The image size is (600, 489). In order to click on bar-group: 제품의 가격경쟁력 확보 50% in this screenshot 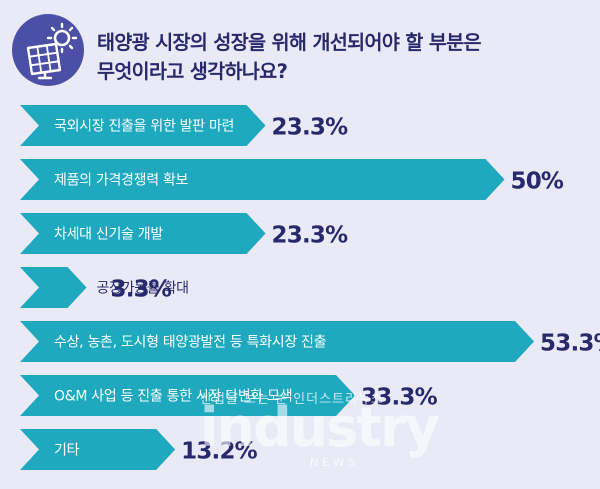, I will do `click(292, 179)`.